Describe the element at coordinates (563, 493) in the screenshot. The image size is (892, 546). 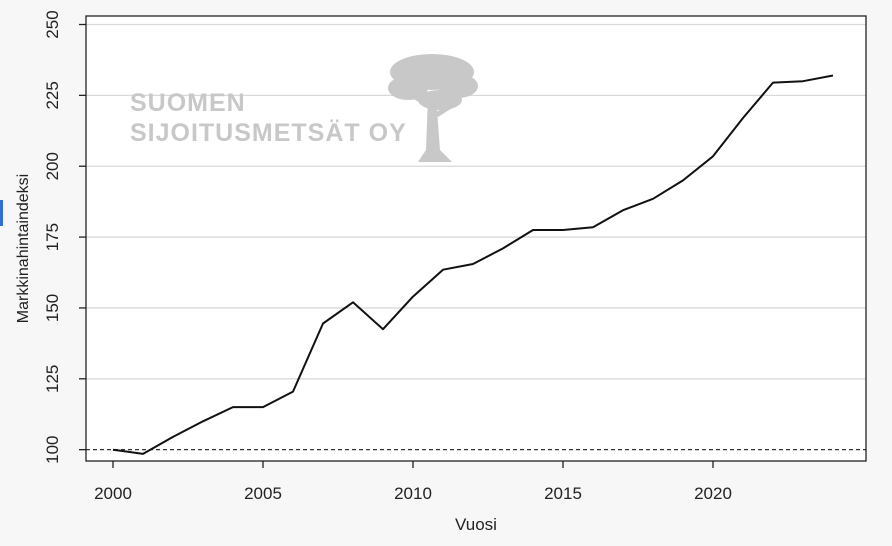
I see `x-tick-label: 2015` at that location.